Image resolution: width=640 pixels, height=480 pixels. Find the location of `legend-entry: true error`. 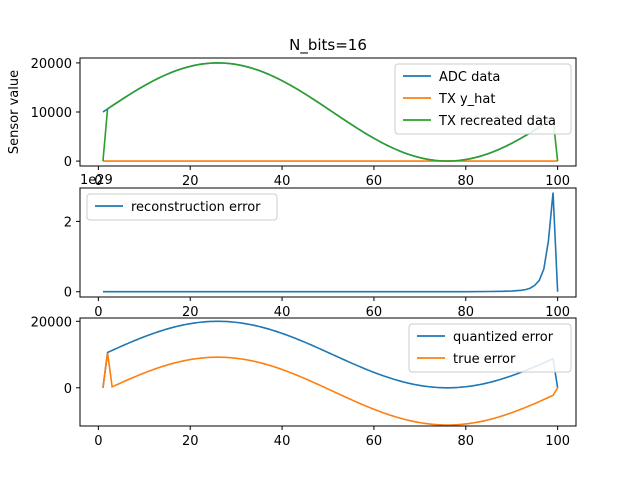

legend-entry: true error is located at coordinates (484, 359).